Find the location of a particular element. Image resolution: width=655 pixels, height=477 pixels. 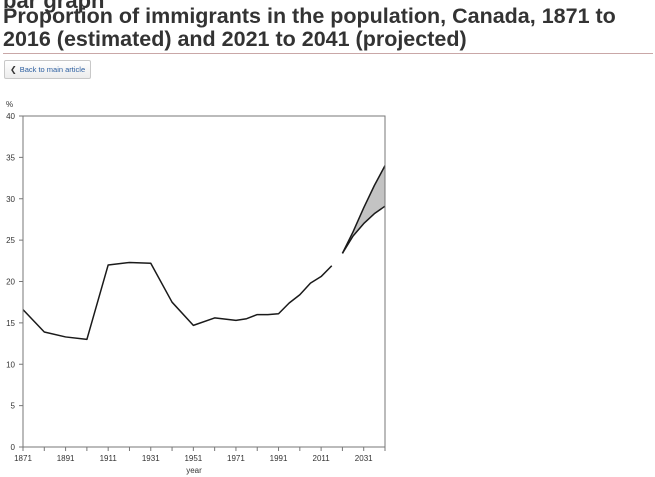

y-tick-label: 10 is located at coordinates (10, 364).